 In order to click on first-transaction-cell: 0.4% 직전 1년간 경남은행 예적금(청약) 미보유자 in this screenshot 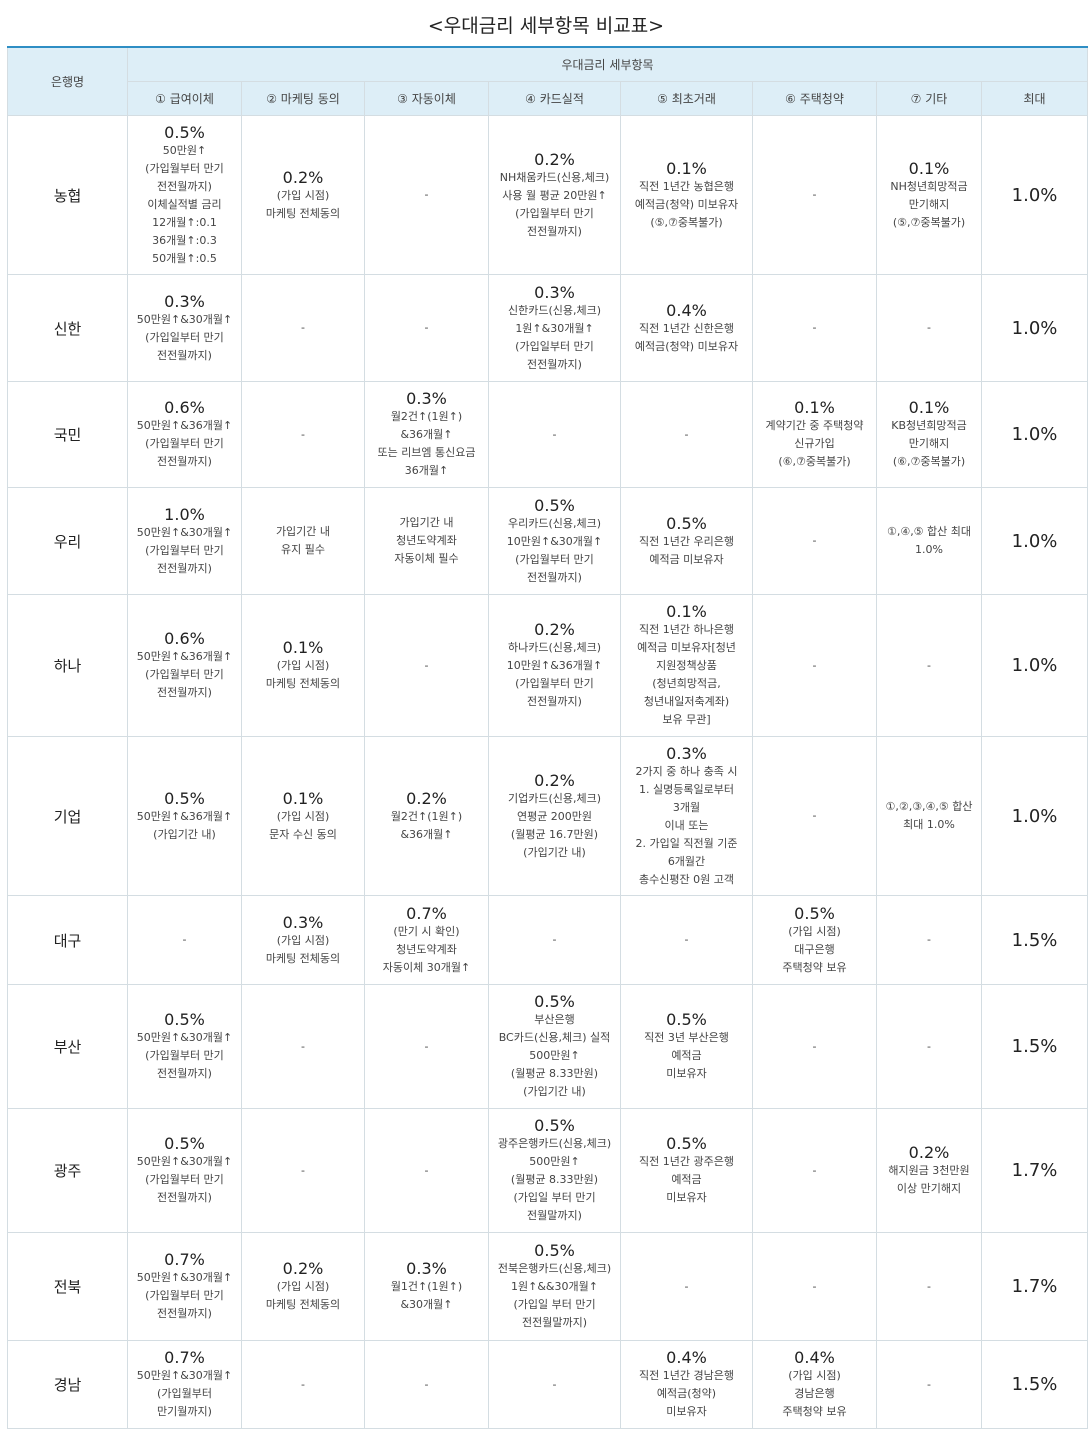, I will do `click(686, 1384)`.